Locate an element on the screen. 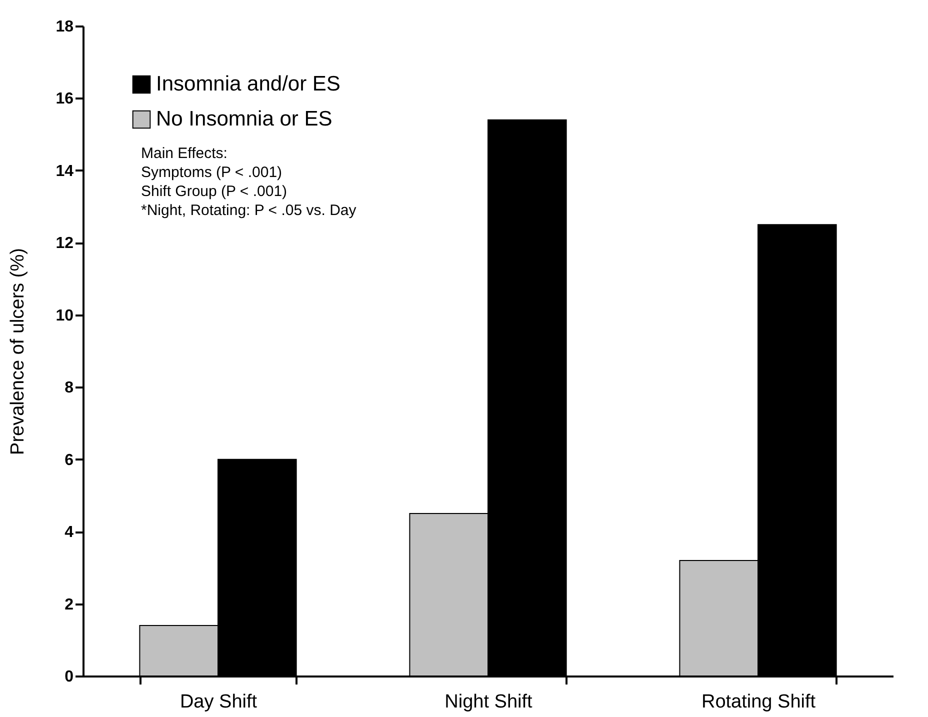 The image size is (928, 717). y-tick-label: 12 is located at coordinates (65, 243).